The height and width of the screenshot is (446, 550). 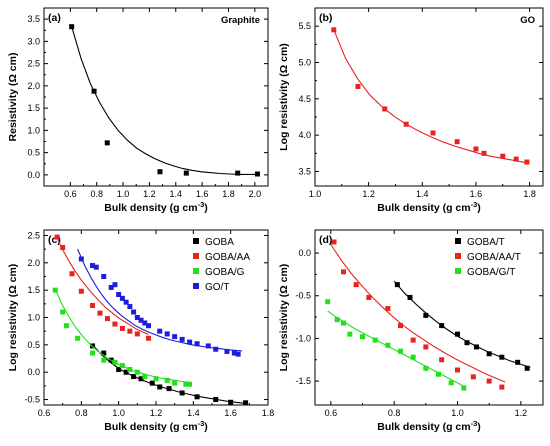 I want to click on panel-title: GO, so click(x=527, y=20).